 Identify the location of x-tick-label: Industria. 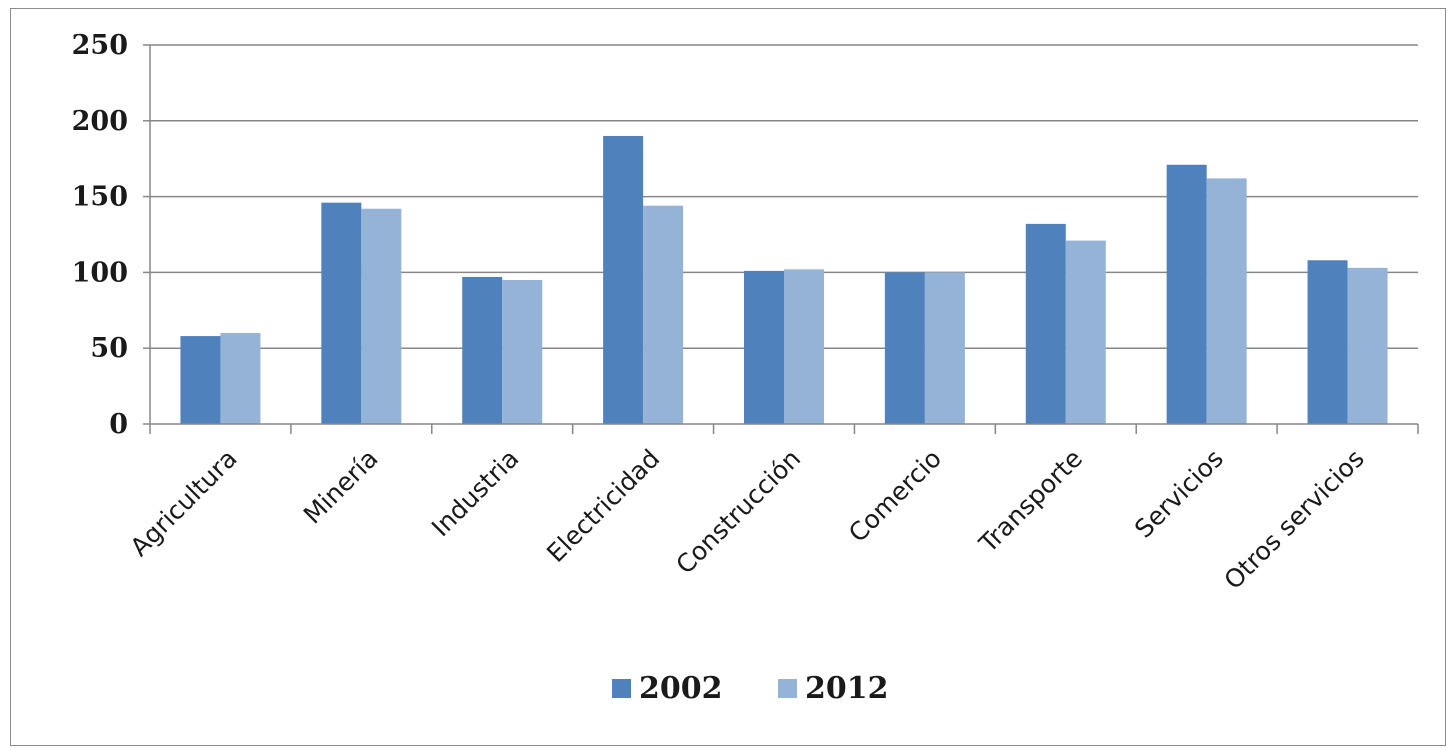
(475, 493).